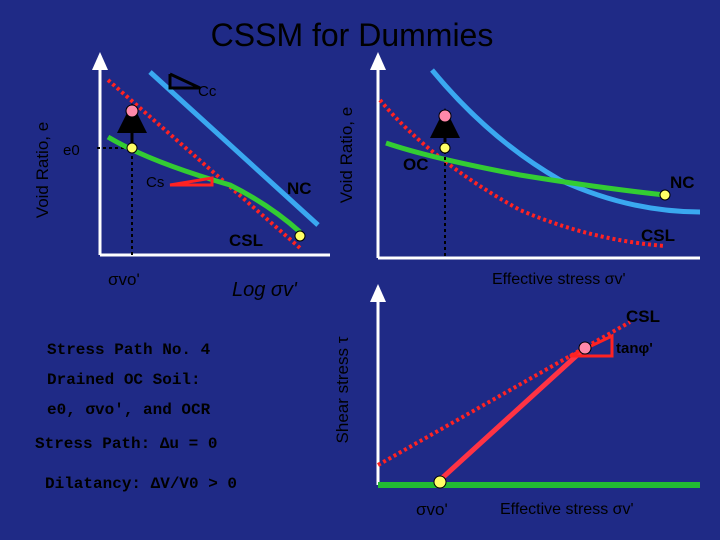  What do you see at coordinates (132, 111) in the screenshot?
I see `left-end-point` at bounding box center [132, 111].